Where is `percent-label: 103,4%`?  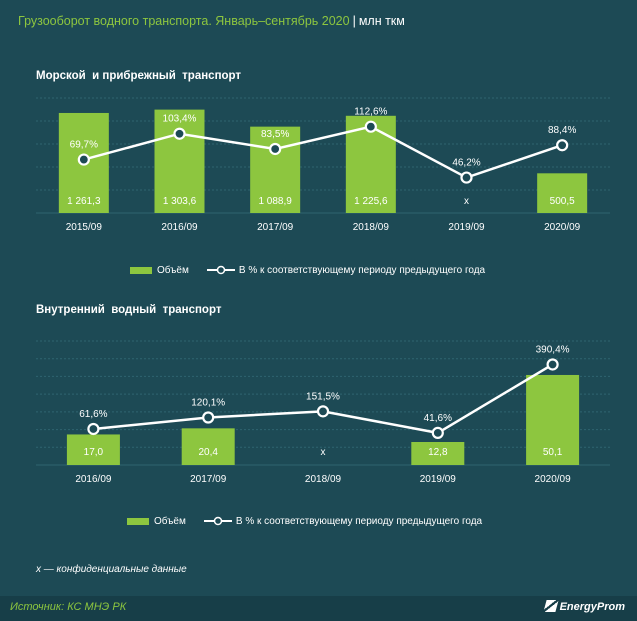
percent-label: 103,4% is located at coordinates (180, 119).